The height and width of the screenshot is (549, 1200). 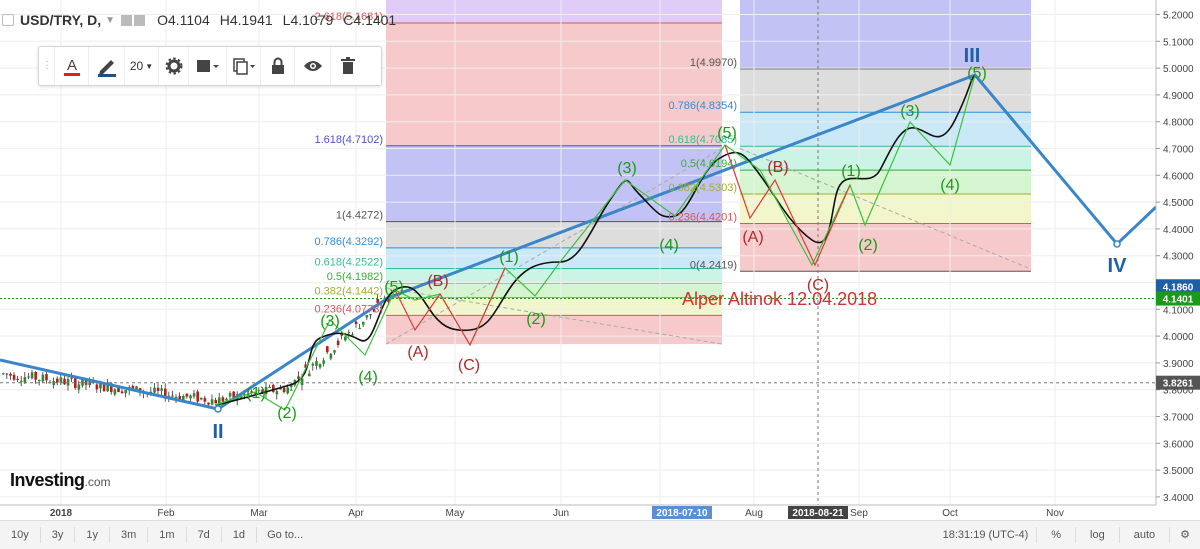 I want to click on pencil-icon, so click(x=107, y=66).